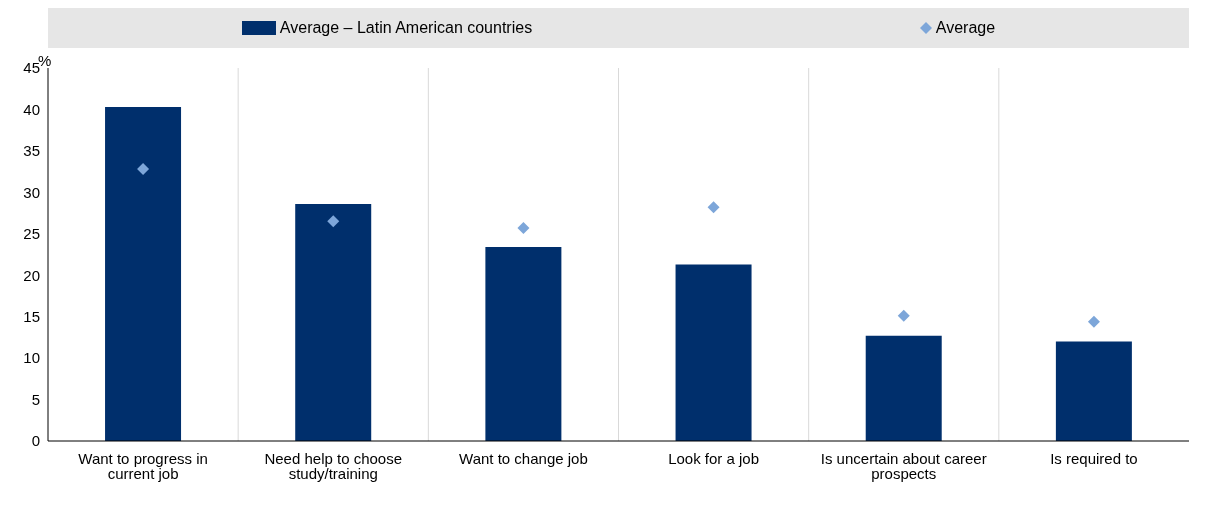 The width and height of the screenshot is (1205, 519). What do you see at coordinates (143, 465) in the screenshot?
I see `x-tick-label: Want to progress in current job` at bounding box center [143, 465].